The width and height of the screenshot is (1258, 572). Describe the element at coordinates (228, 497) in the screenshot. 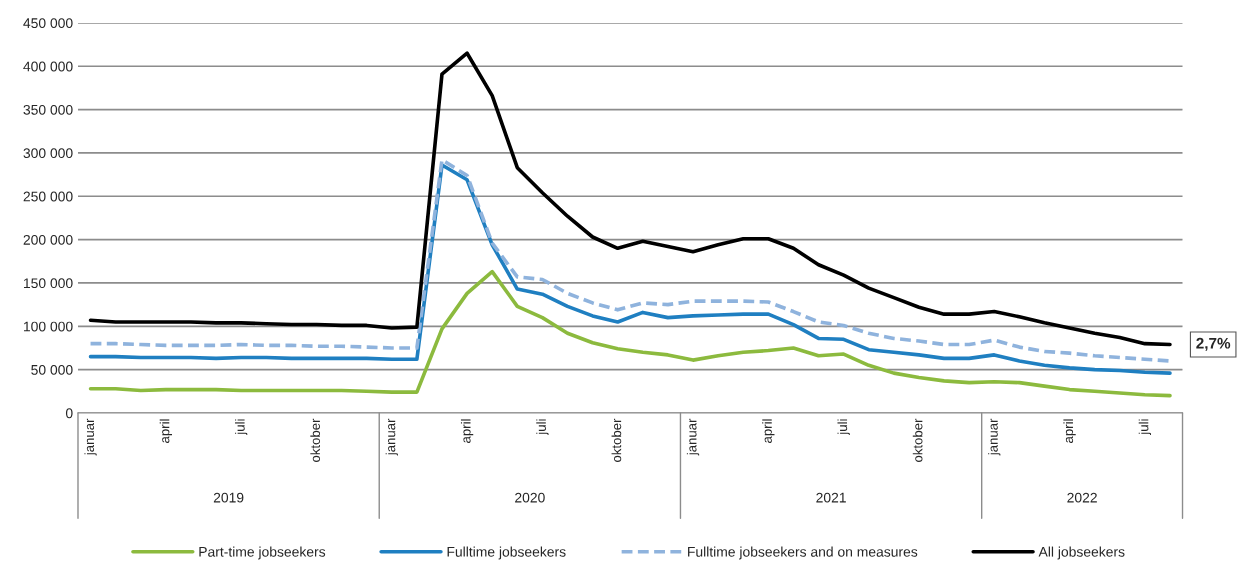

I see `text: 2019` at that location.